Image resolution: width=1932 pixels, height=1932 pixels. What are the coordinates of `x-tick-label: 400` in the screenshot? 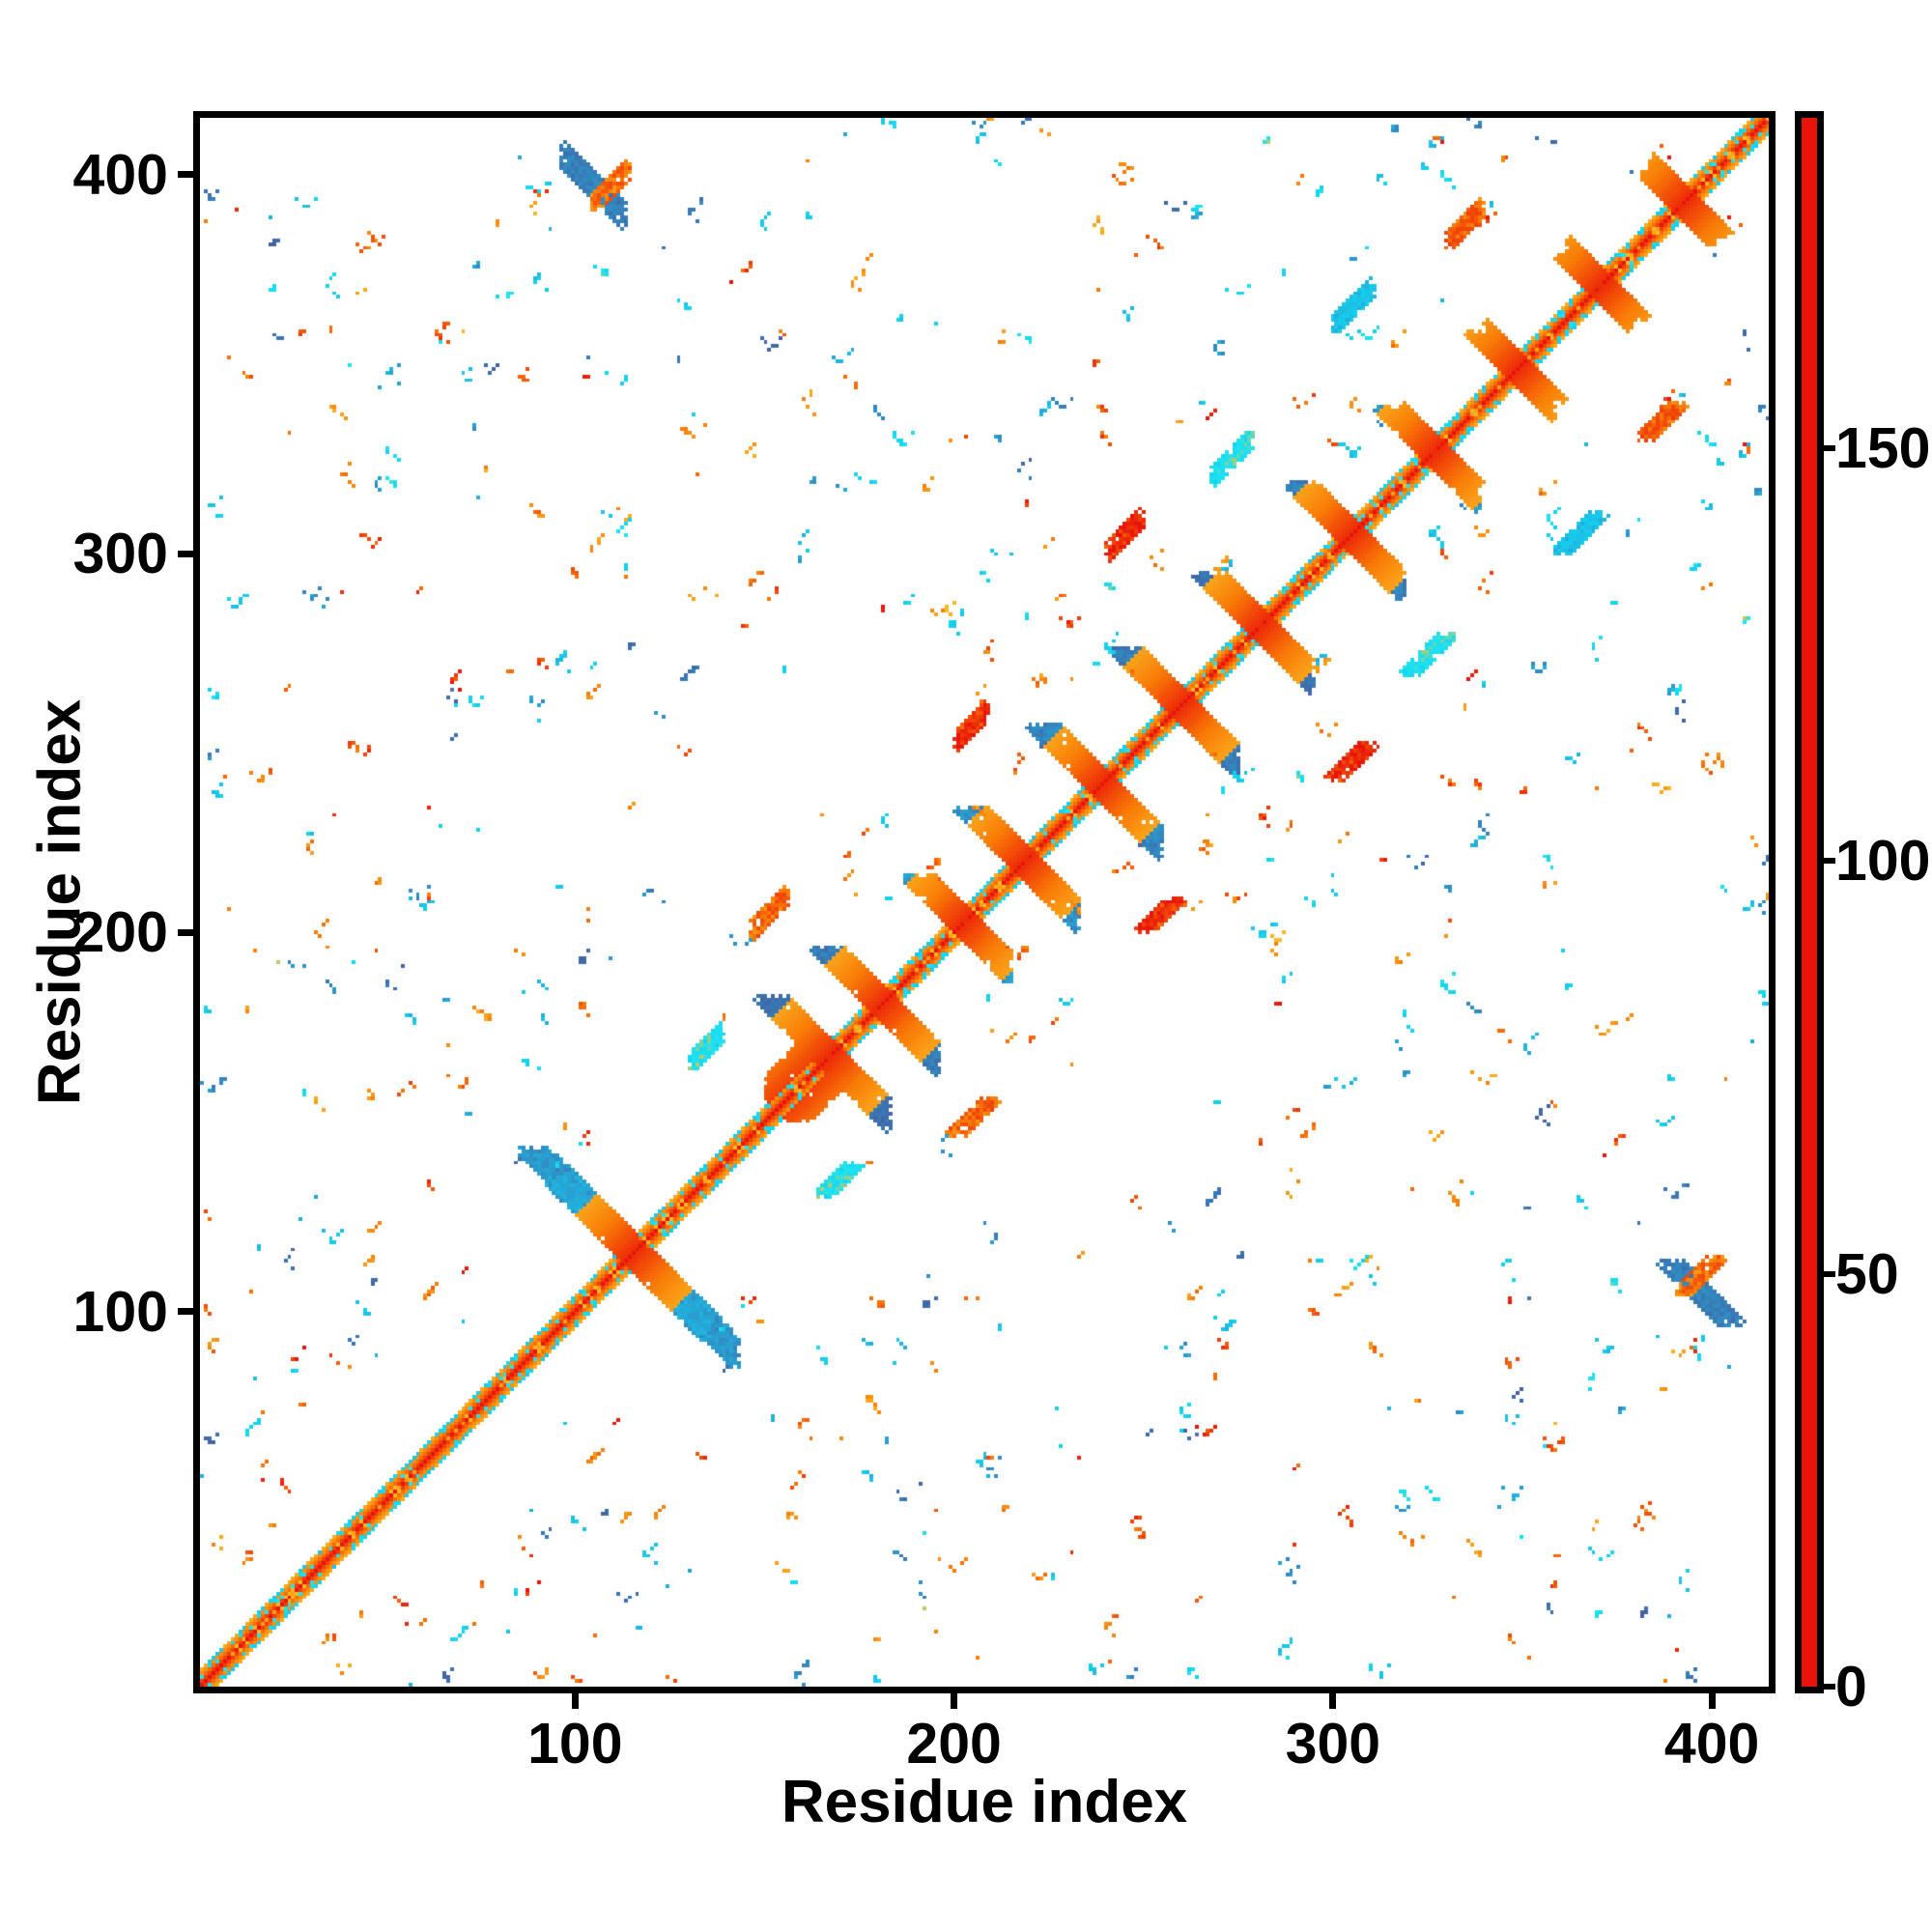 It's located at (1711, 1744).